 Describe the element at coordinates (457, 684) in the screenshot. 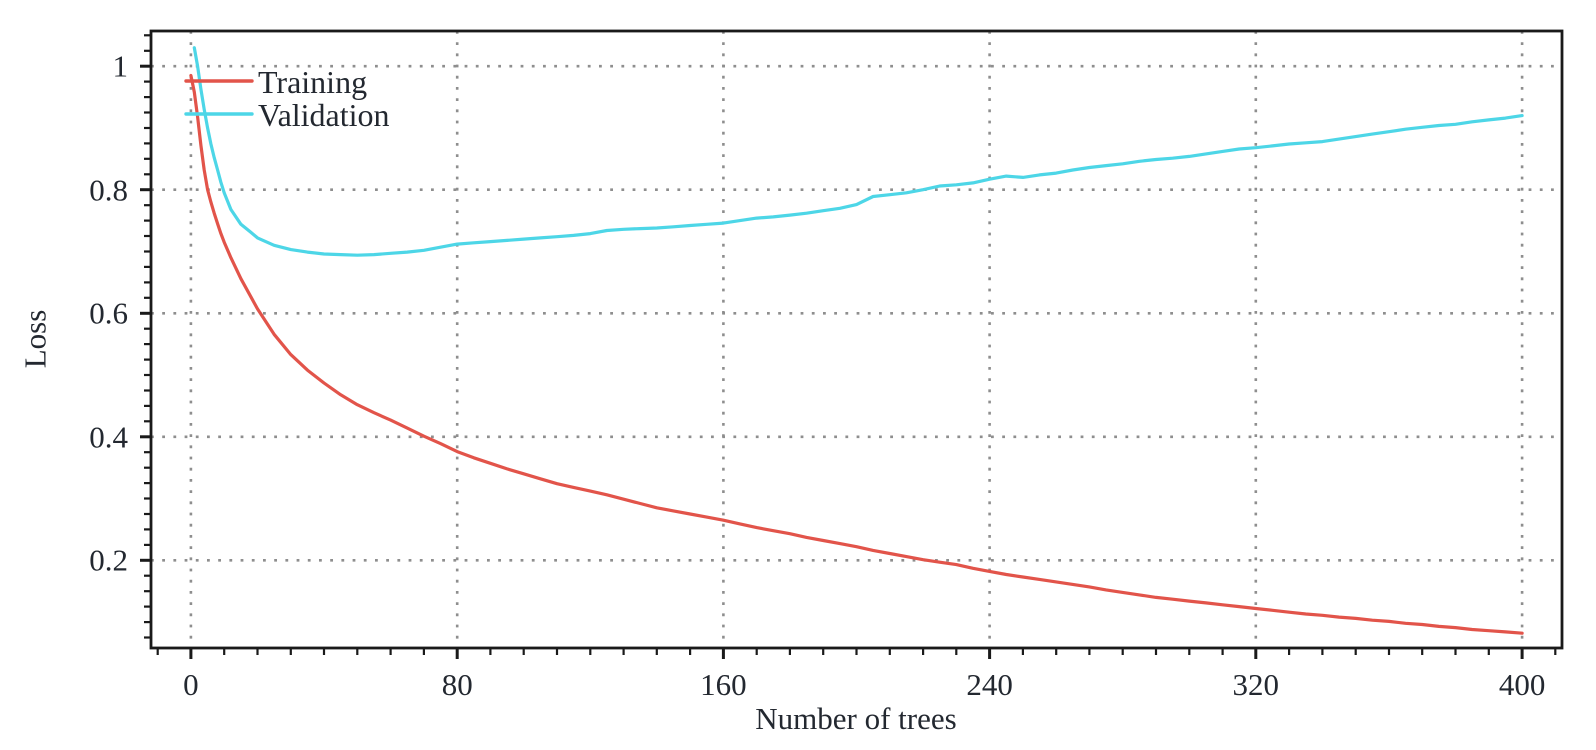

I see `x-tick-label: 80` at that location.